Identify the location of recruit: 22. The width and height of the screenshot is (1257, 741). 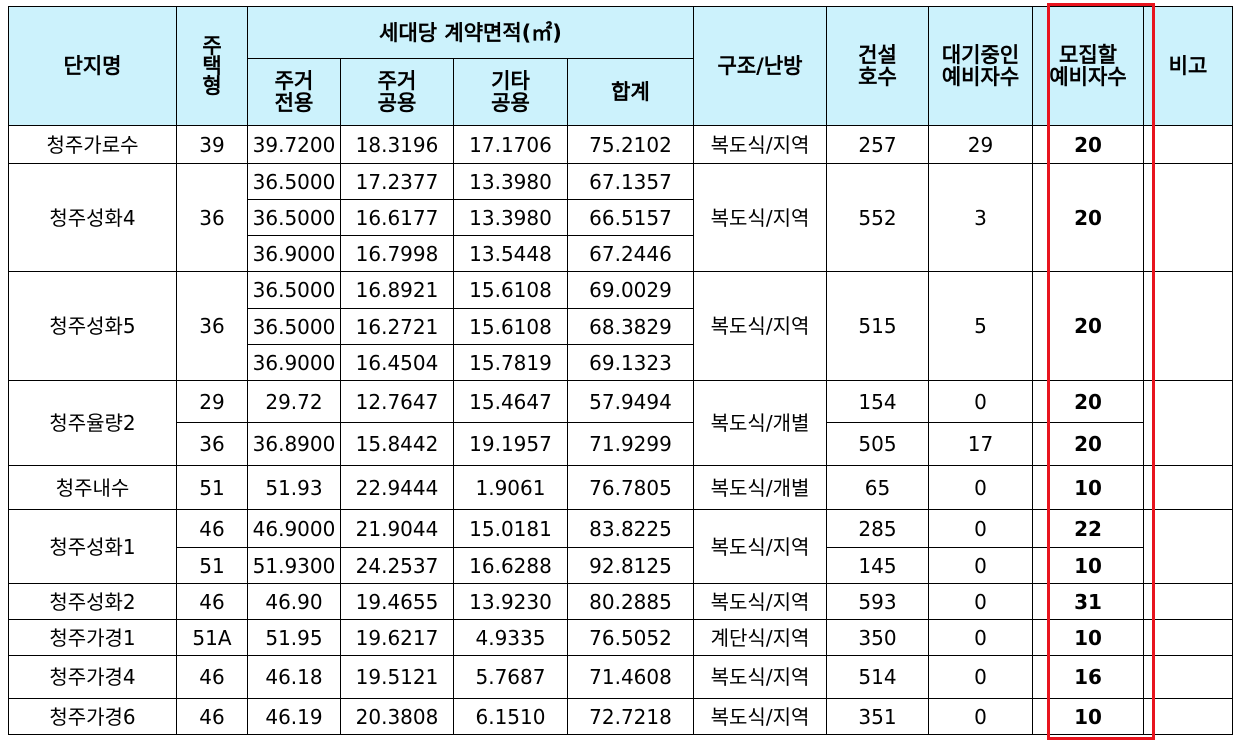
(1088, 528).